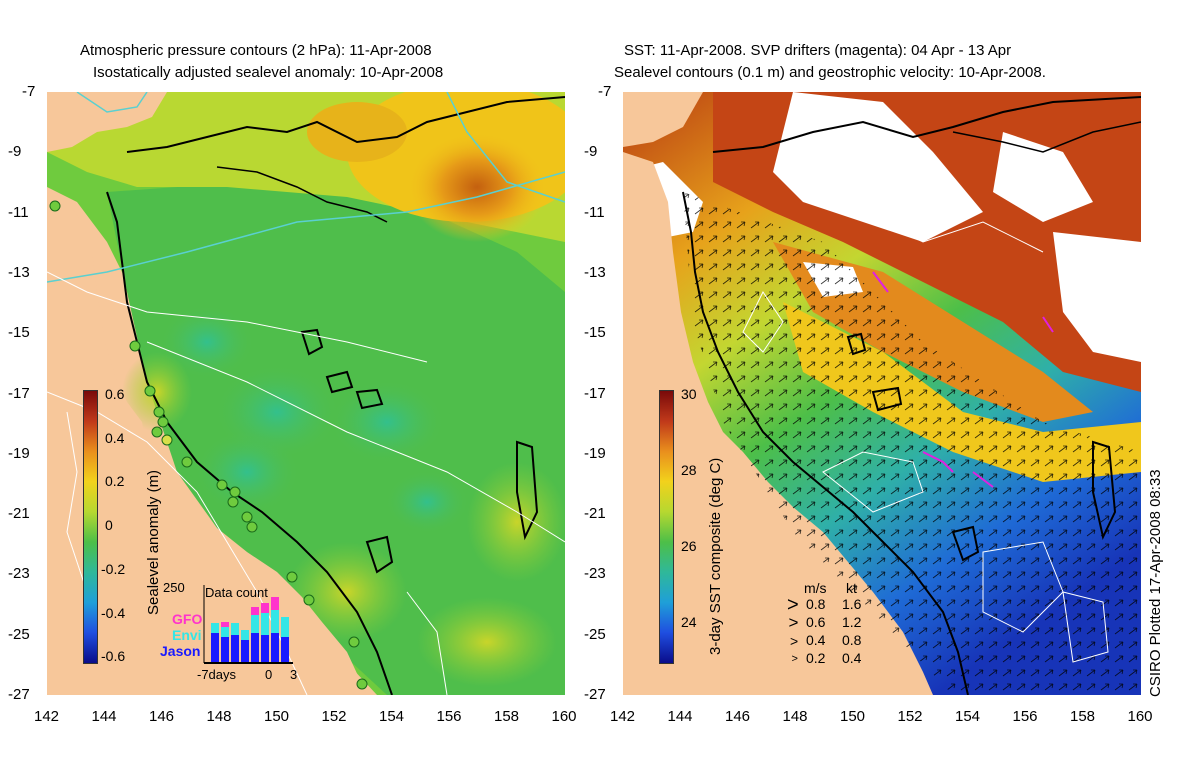 The image size is (1200, 780). What do you see at coordinates (109, 525) in the screenshot?
I see `sealevel-colorbar-tick: 0` at bounding box center [109, 525].